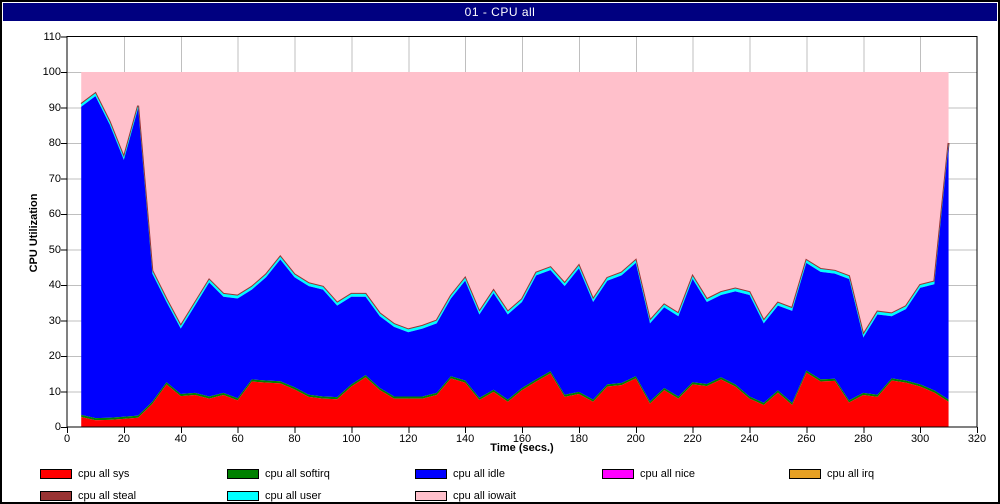 This screenshot has width=1000, height=504. I want to click on y-tick-label: 70, so click(54, 178).